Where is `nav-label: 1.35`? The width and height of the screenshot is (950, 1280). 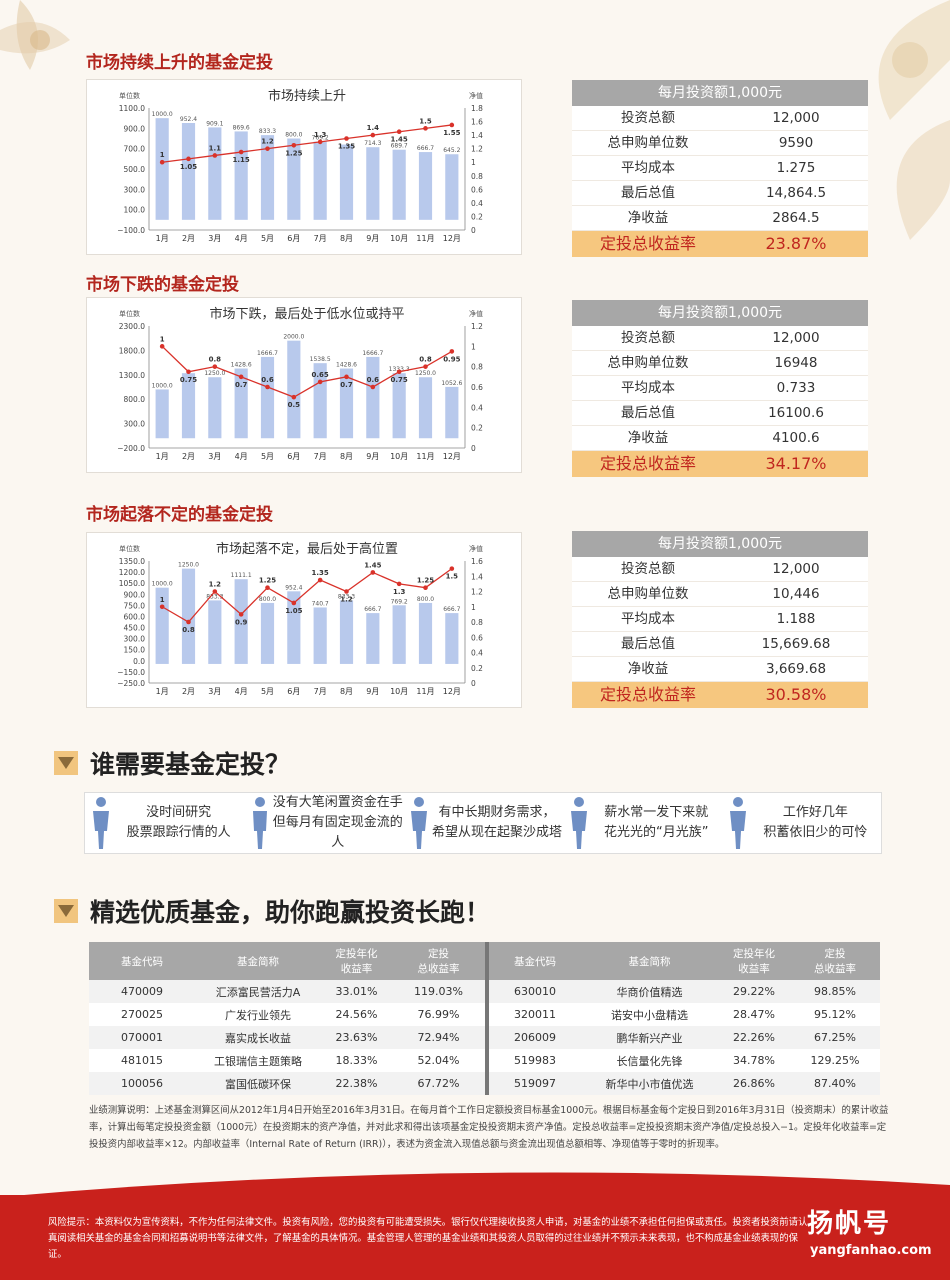
nav-label: 1.35 is located at coordinates (320, 573).